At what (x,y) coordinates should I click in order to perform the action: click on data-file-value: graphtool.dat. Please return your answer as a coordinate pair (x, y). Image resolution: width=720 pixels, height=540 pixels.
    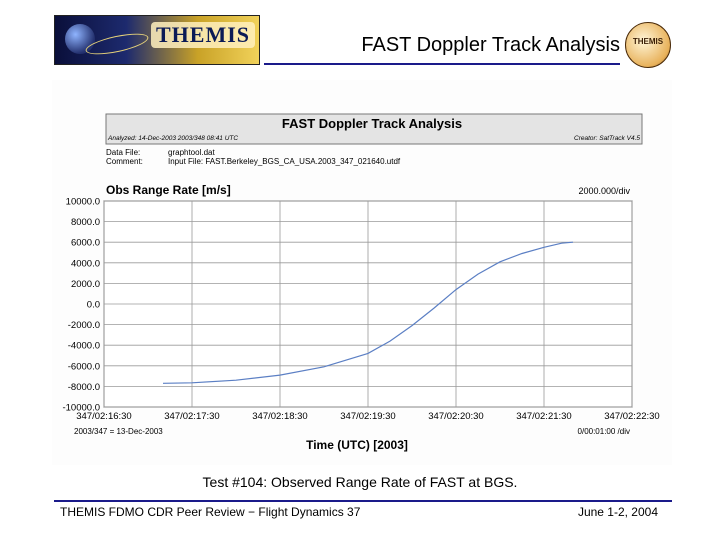
    Looking at the image, I should click on (191, 152).